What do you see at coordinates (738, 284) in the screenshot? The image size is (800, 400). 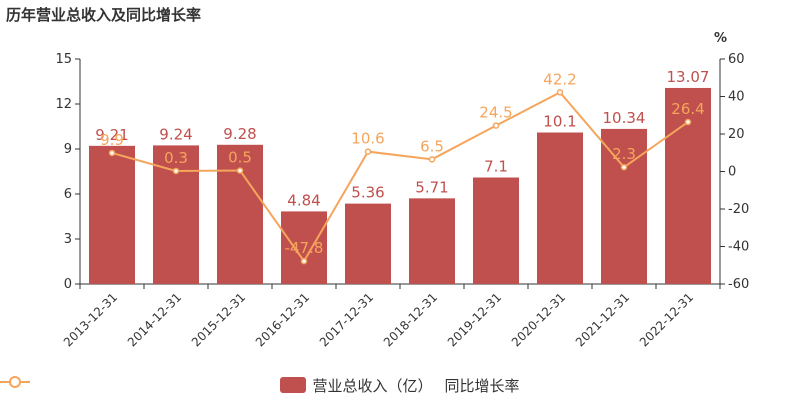 I see `y-right-tick-label: -60` at bounding box center [738, 284].